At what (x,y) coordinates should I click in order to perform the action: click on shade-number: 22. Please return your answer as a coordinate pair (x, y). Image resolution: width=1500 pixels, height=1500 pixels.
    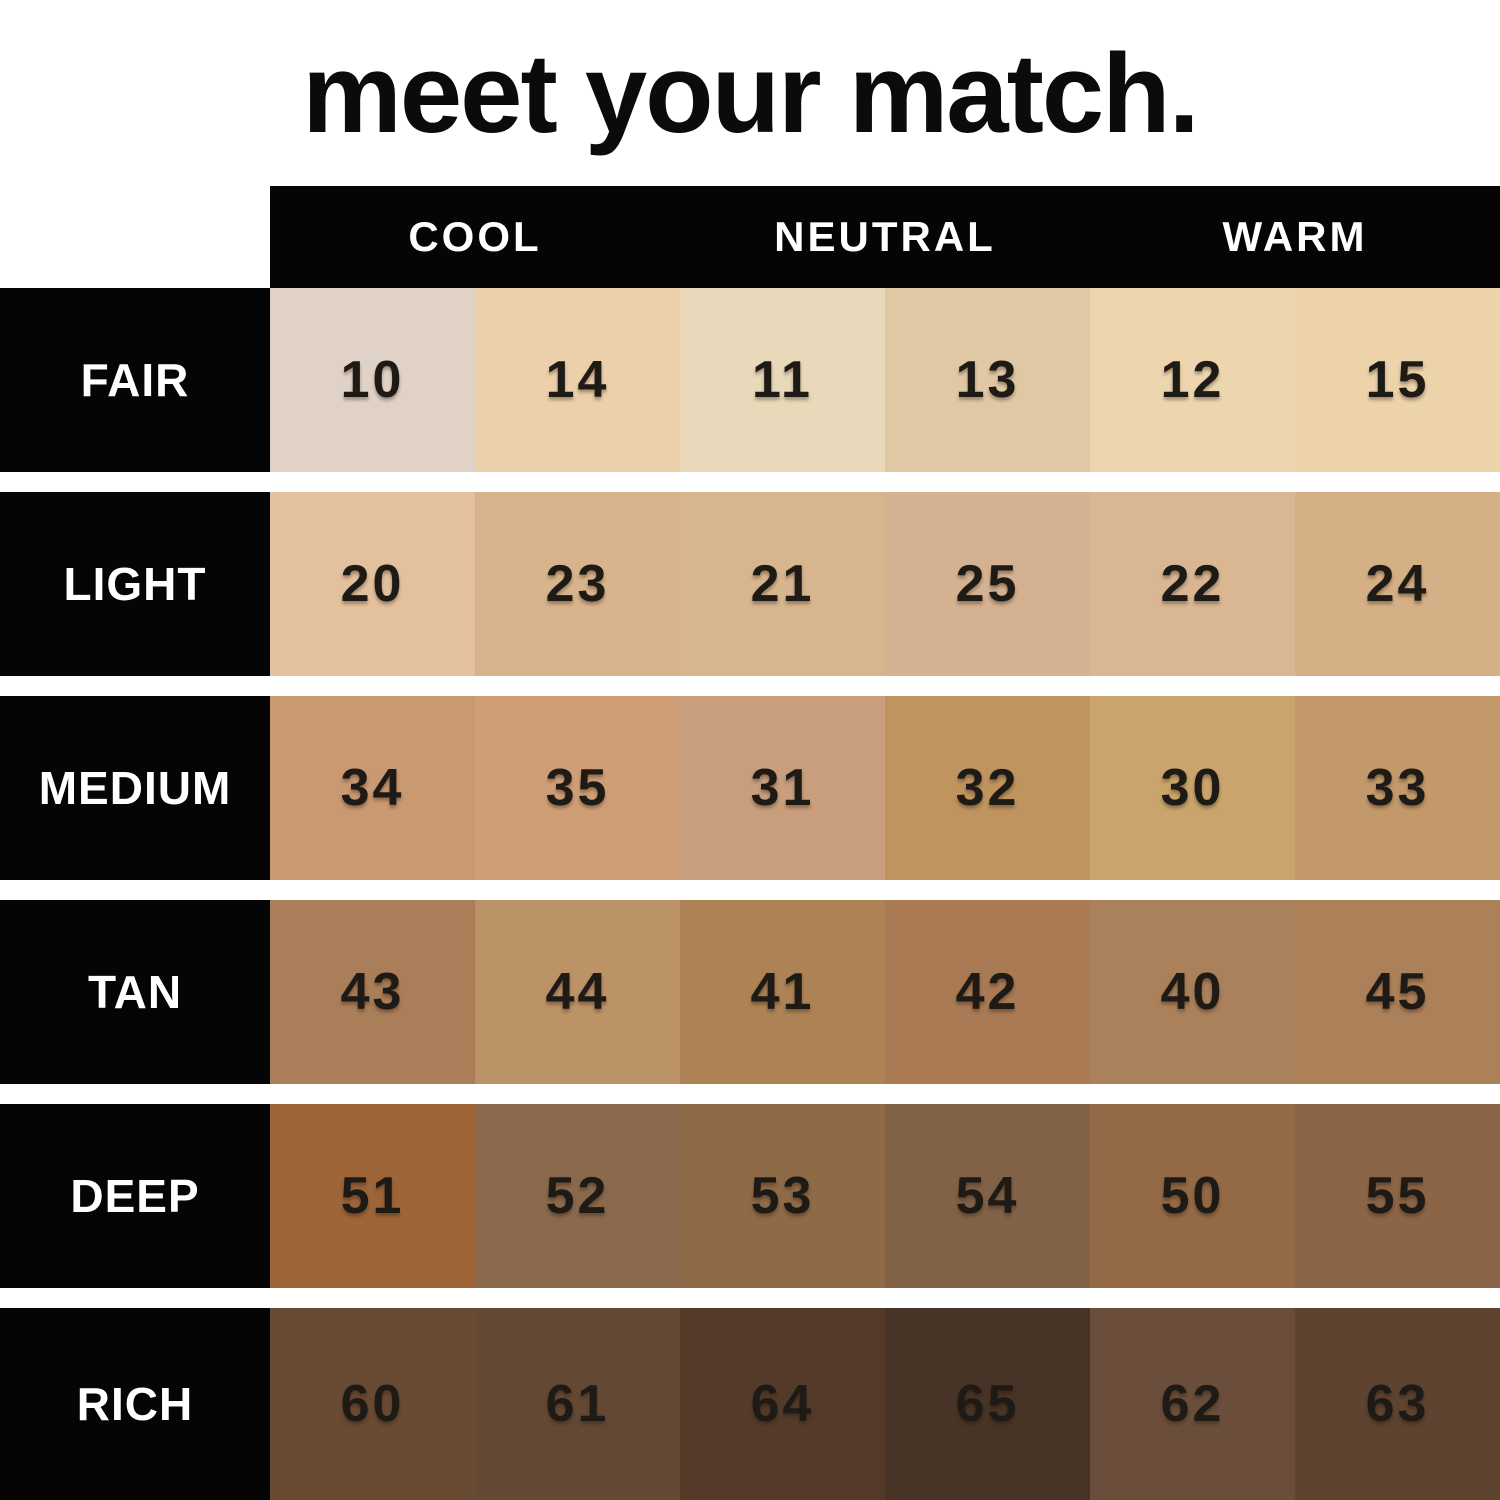
    Looking at the image, I should click on (1192, 584).